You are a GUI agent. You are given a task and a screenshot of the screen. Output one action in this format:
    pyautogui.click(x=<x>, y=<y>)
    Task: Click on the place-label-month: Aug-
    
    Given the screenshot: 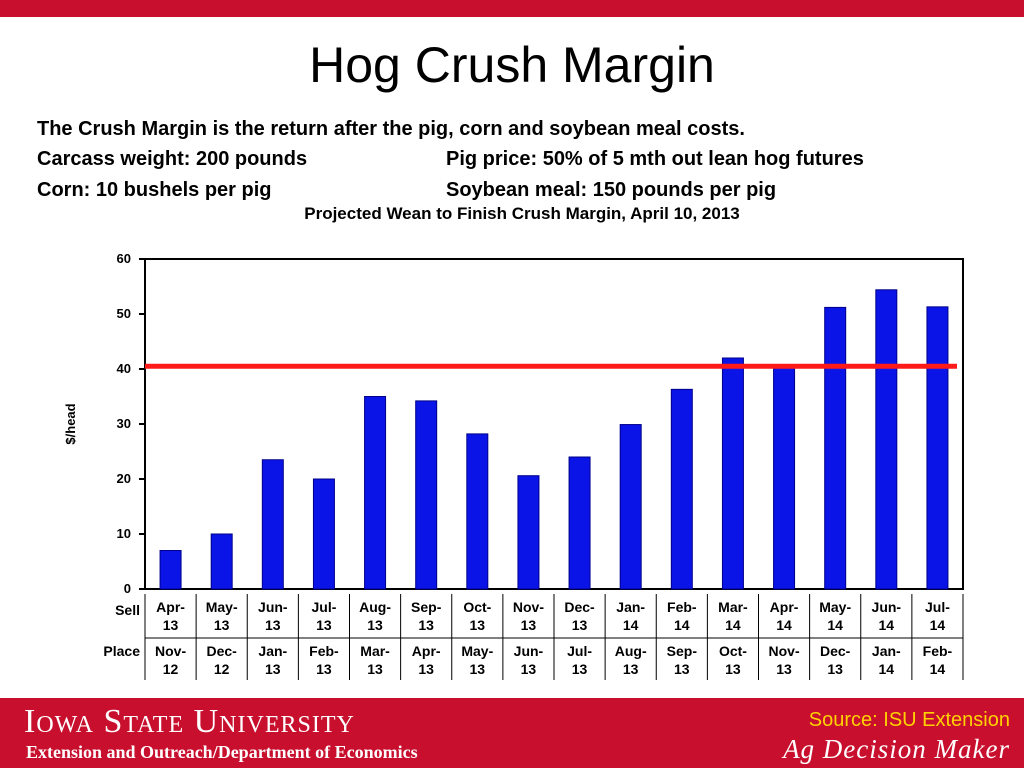 What is the action you would take?
    pyautogui.click(x=631, y=651)
    